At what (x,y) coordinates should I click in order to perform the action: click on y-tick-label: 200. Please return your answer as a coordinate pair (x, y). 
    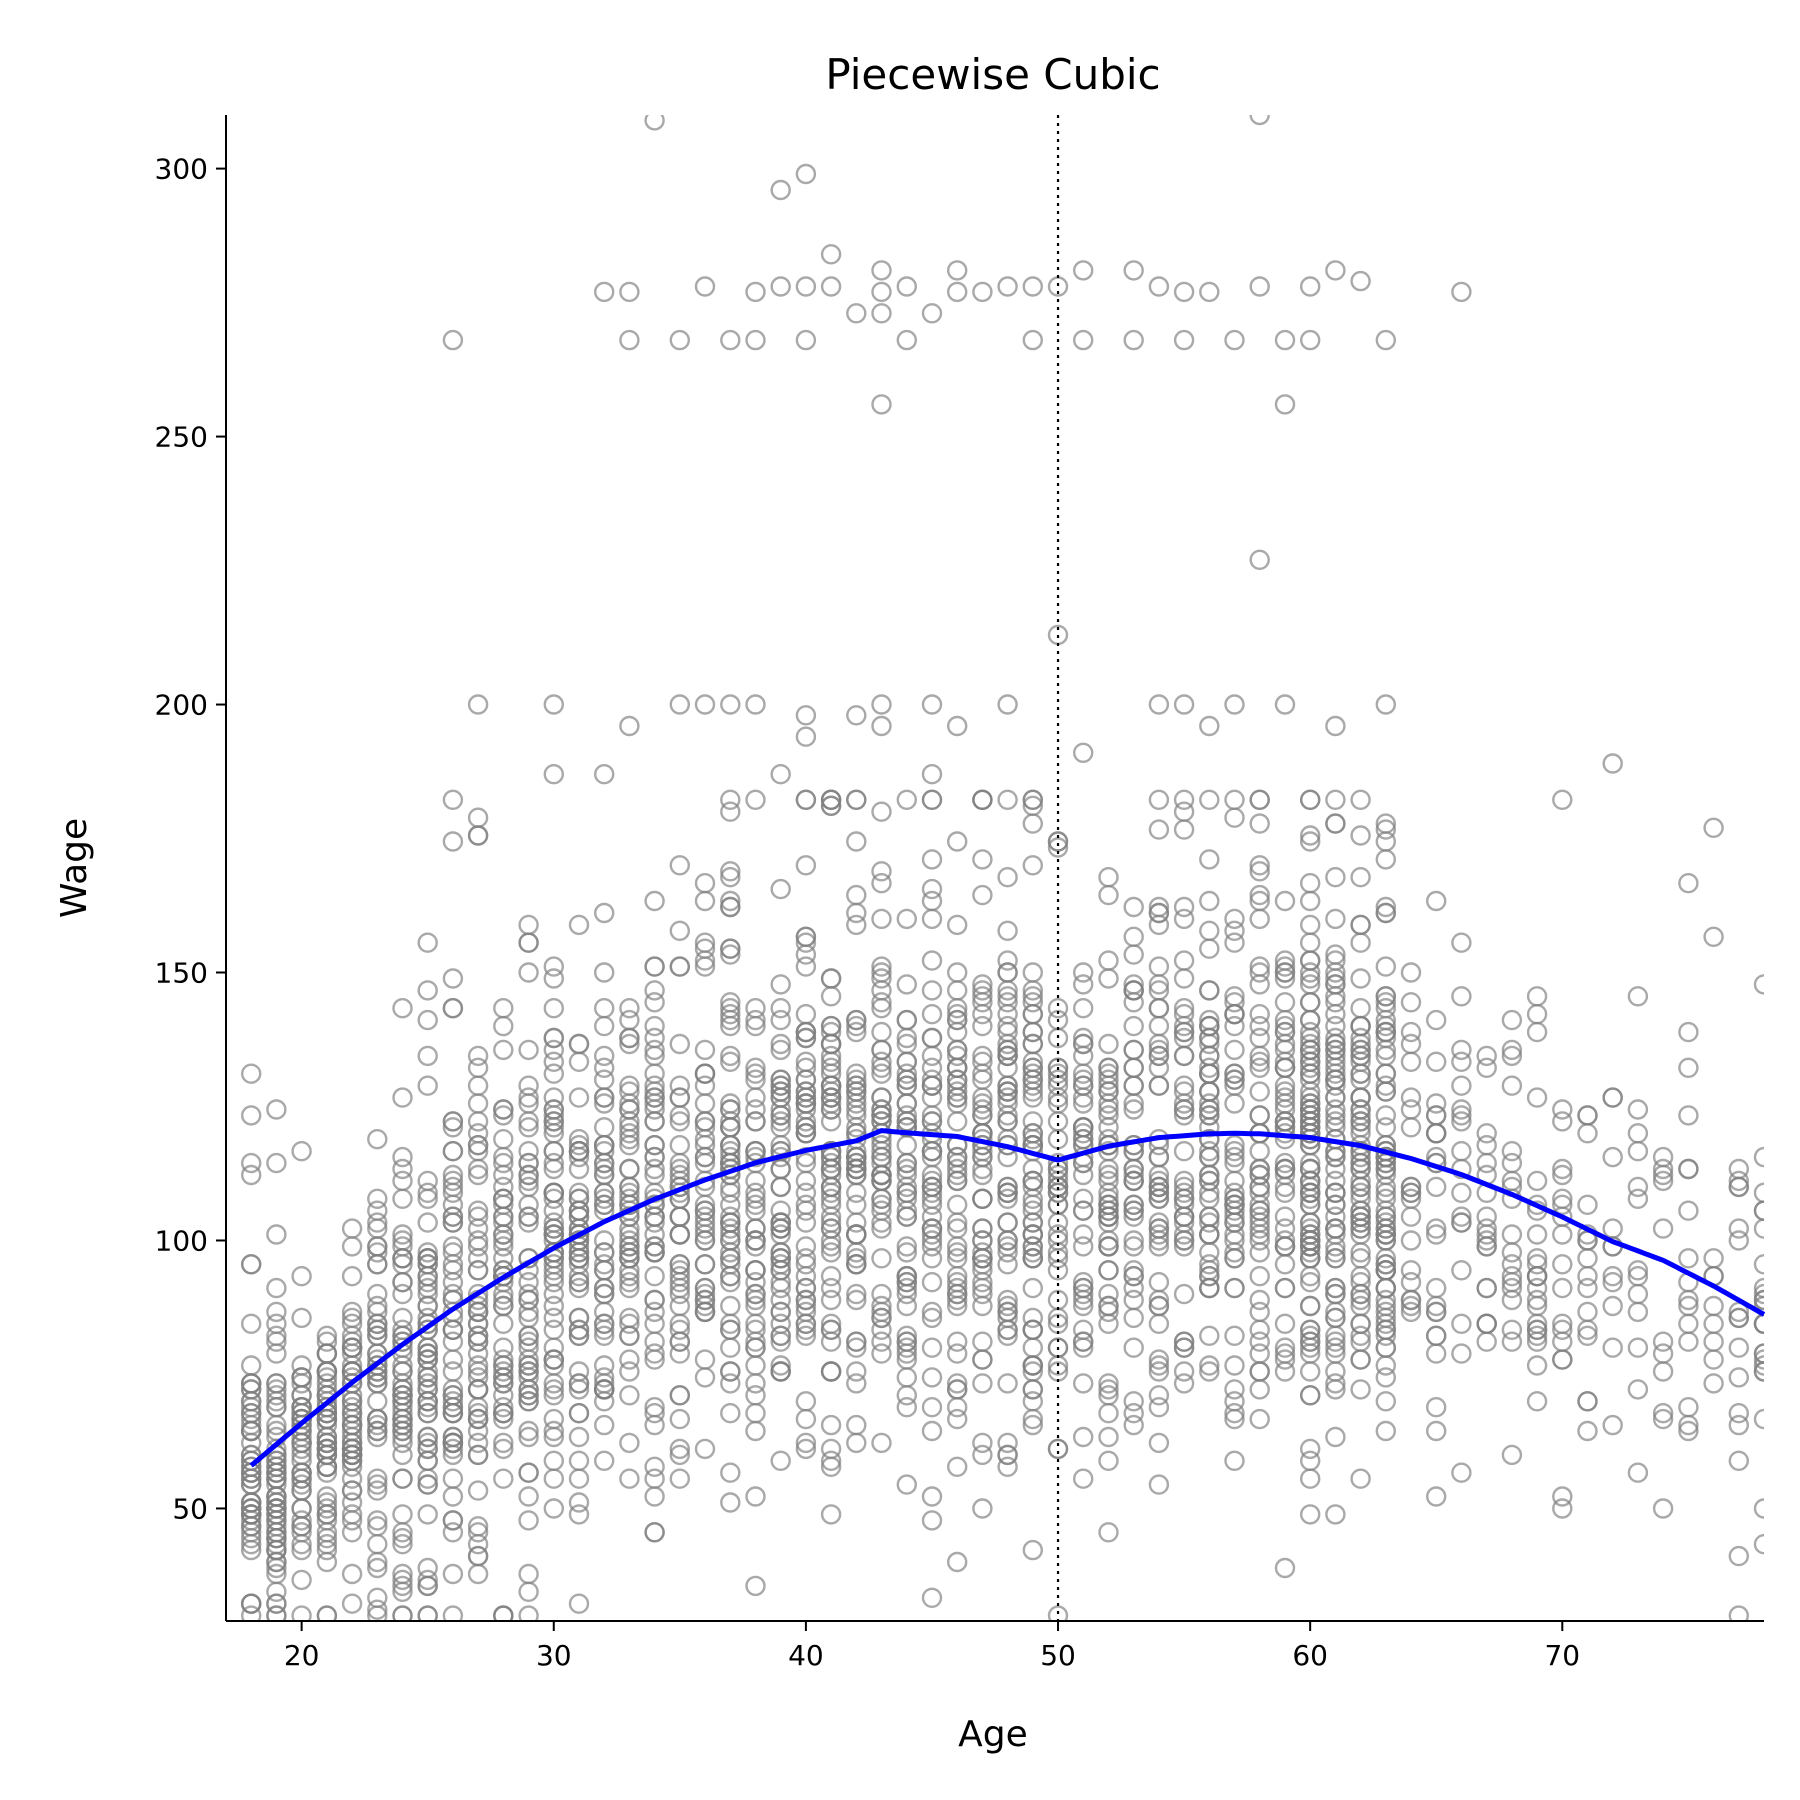
    Looking at the image, I should click on (181, 705).